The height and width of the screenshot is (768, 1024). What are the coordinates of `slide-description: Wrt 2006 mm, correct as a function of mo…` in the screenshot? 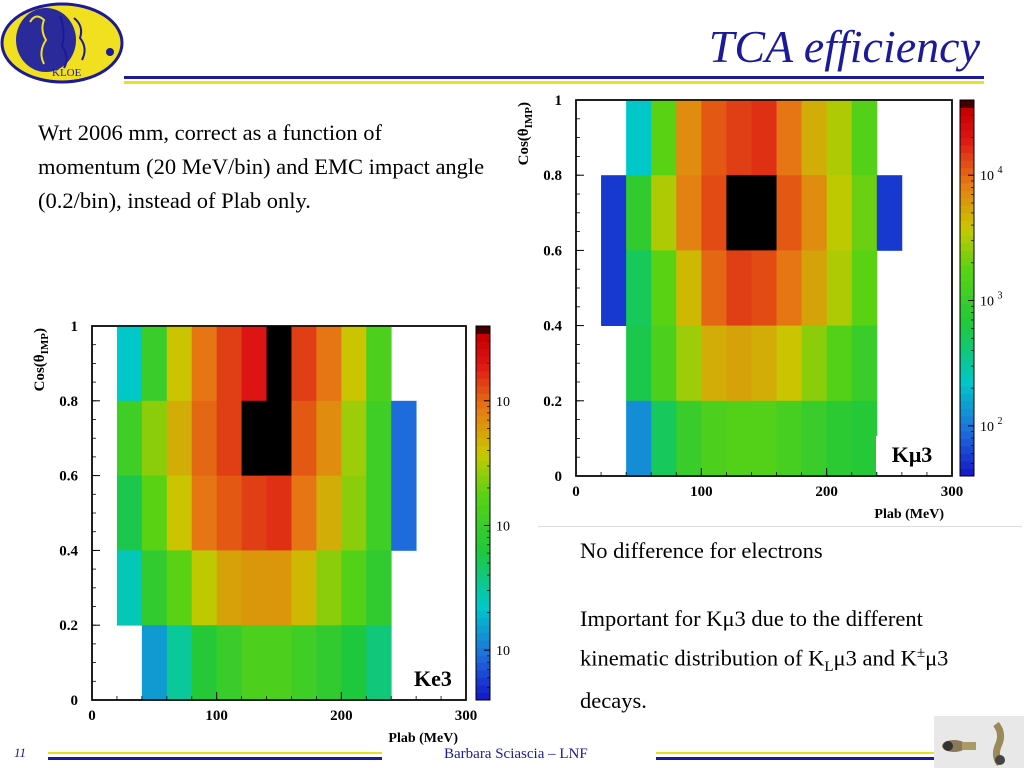 It's located at (261, 166).